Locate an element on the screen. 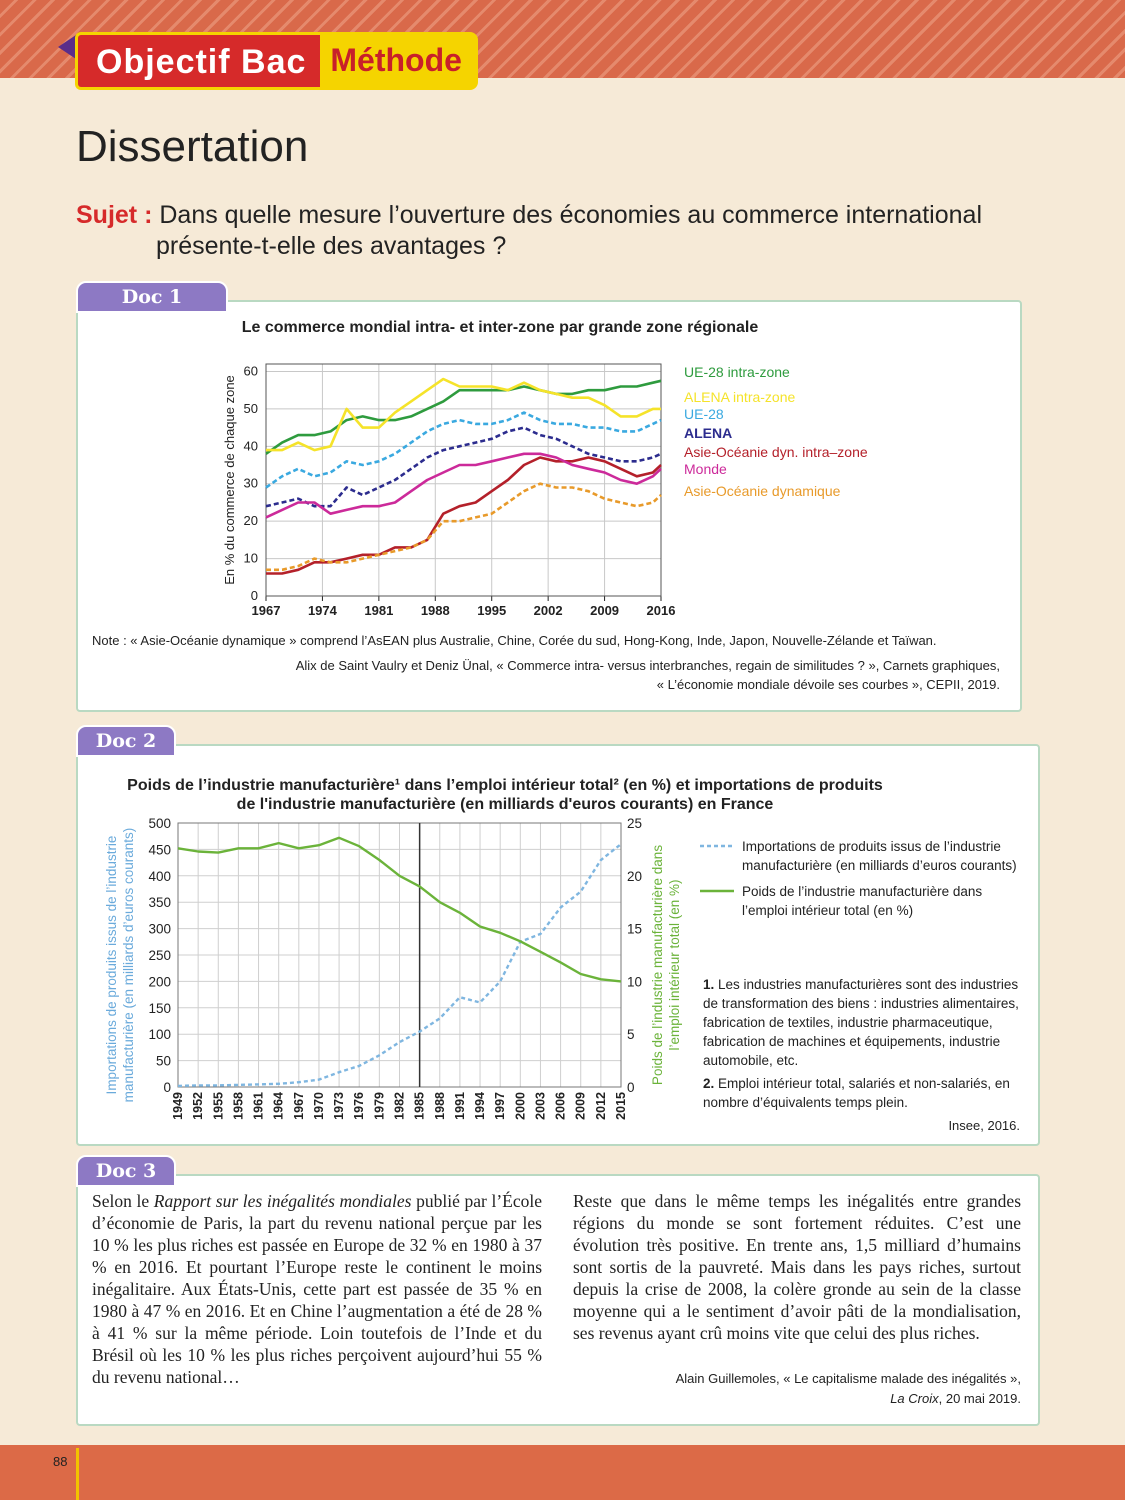 The image size is (1125, 1500). x-tick-label: 1985 is located at coordinates (420, 1106).